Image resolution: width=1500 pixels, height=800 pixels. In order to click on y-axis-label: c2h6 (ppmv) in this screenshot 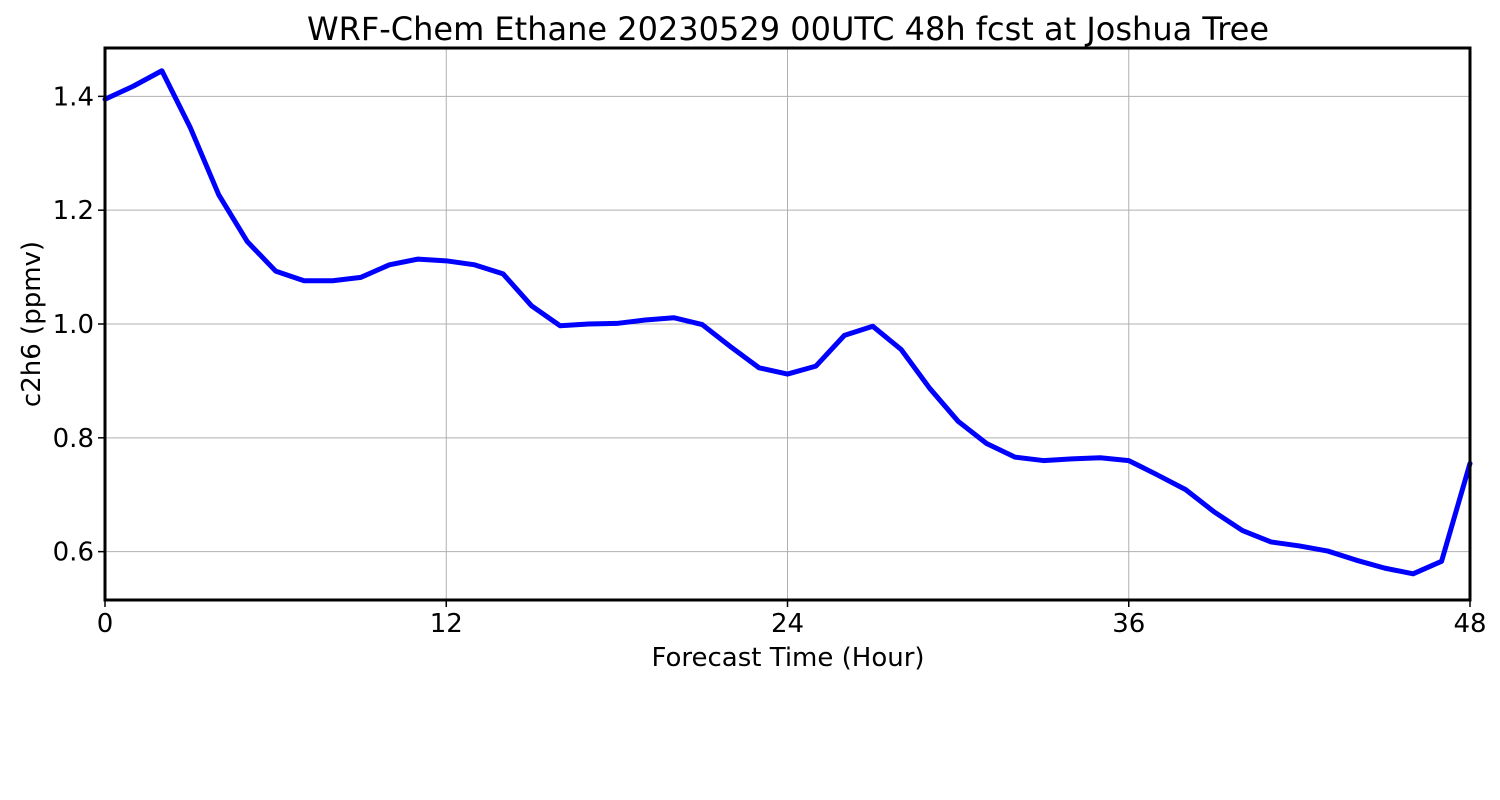, I will do `click(32, 324)`.